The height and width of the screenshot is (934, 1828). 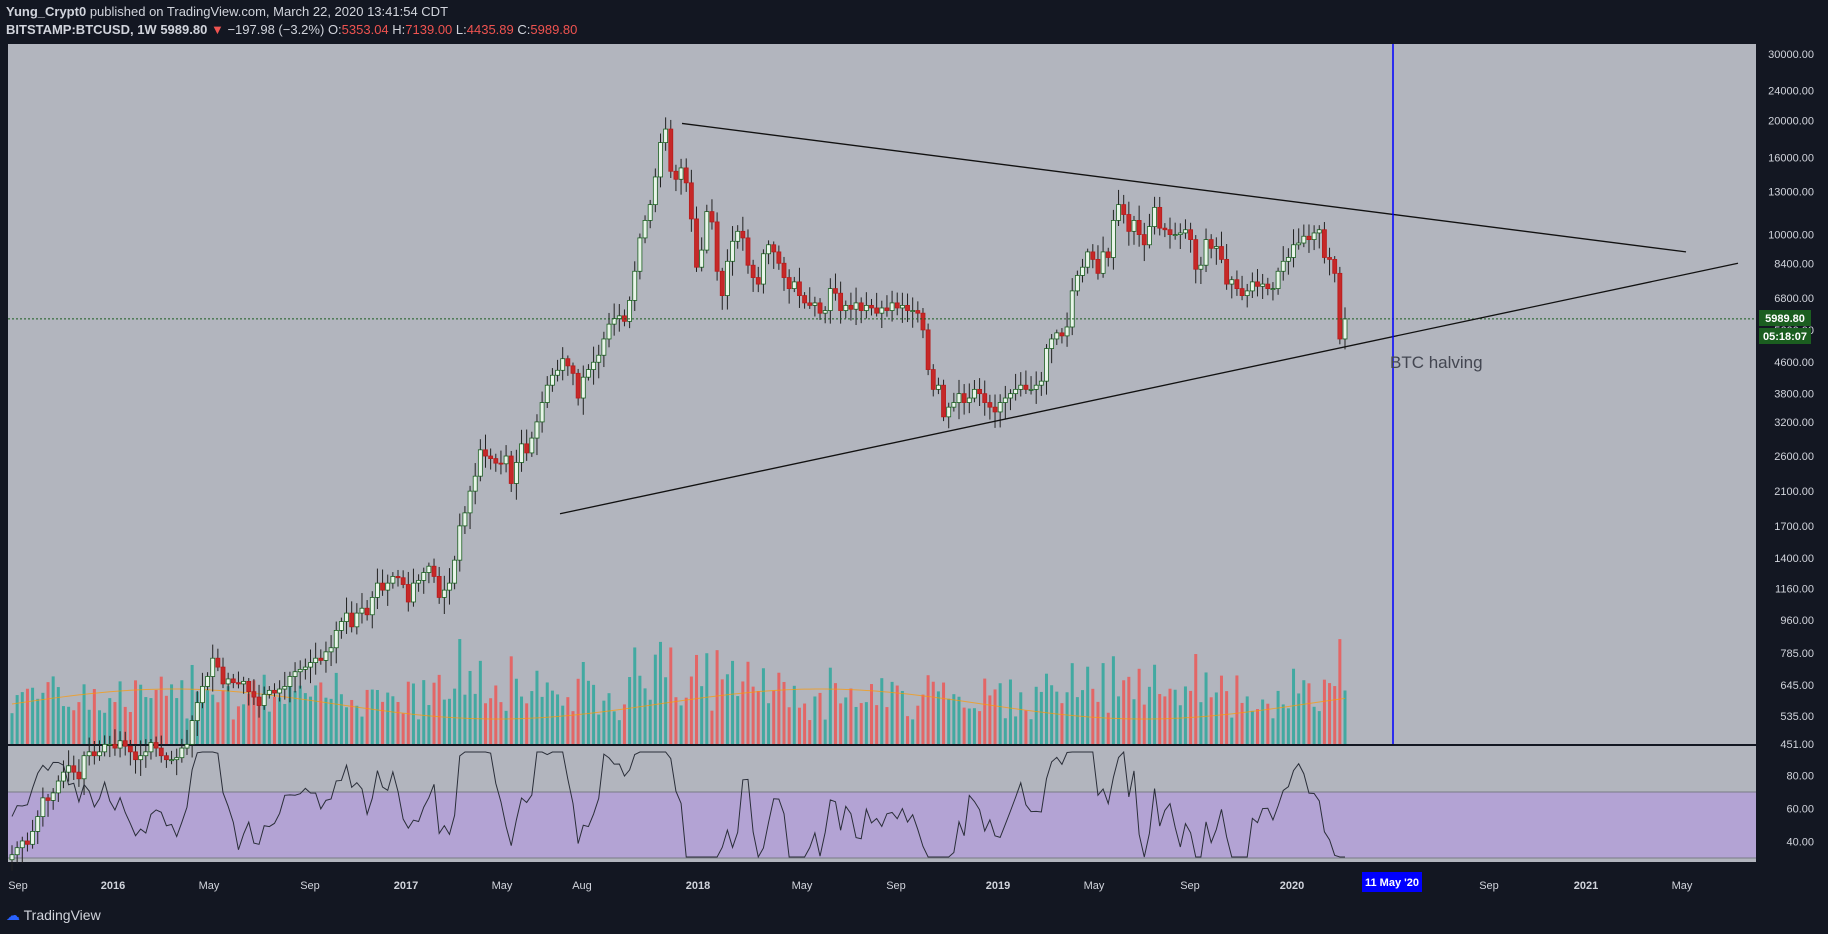 What do you see at coordinates (1797, 686) in the screenshot?
I see `price-tick-label: 645.00` at bounding box center [1797, 686].